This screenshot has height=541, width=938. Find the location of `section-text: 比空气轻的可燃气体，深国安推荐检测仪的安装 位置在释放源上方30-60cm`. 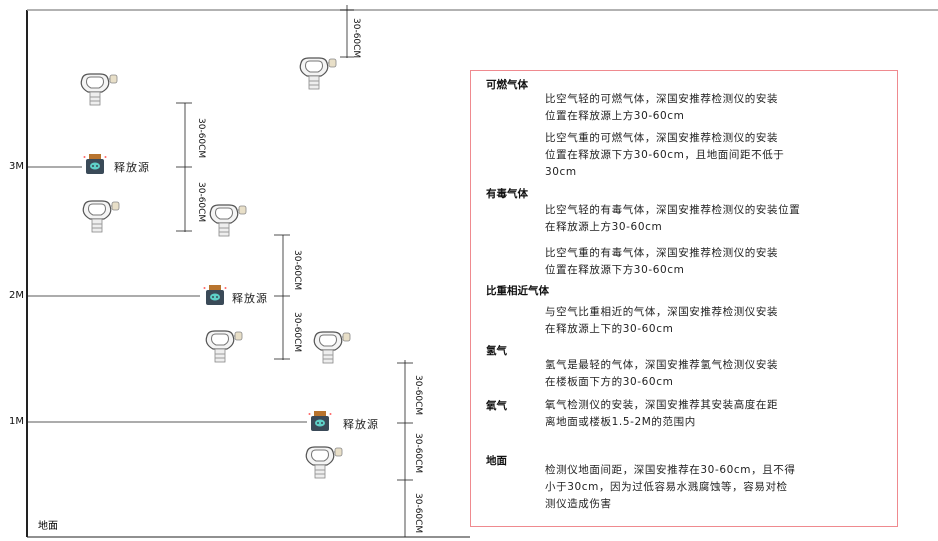

section-text: 比空气轻的可燃气体，深国安推荐检测仪的安装 位置在释放源上方30-60cm is located at coordinates (662, 107).